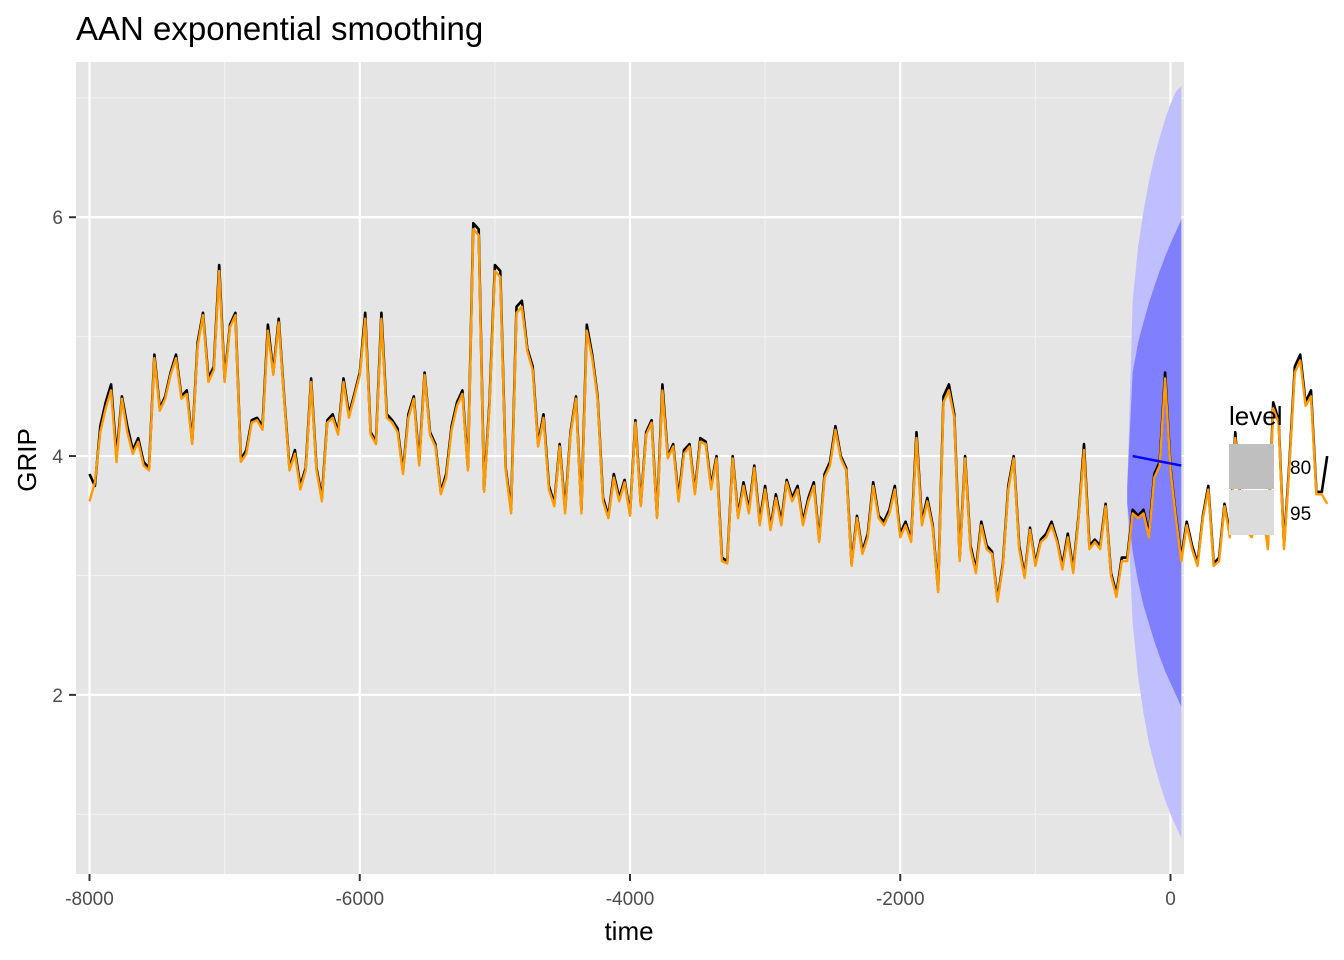  I want to click on legend-label-80: 80, so click(1300, 468).